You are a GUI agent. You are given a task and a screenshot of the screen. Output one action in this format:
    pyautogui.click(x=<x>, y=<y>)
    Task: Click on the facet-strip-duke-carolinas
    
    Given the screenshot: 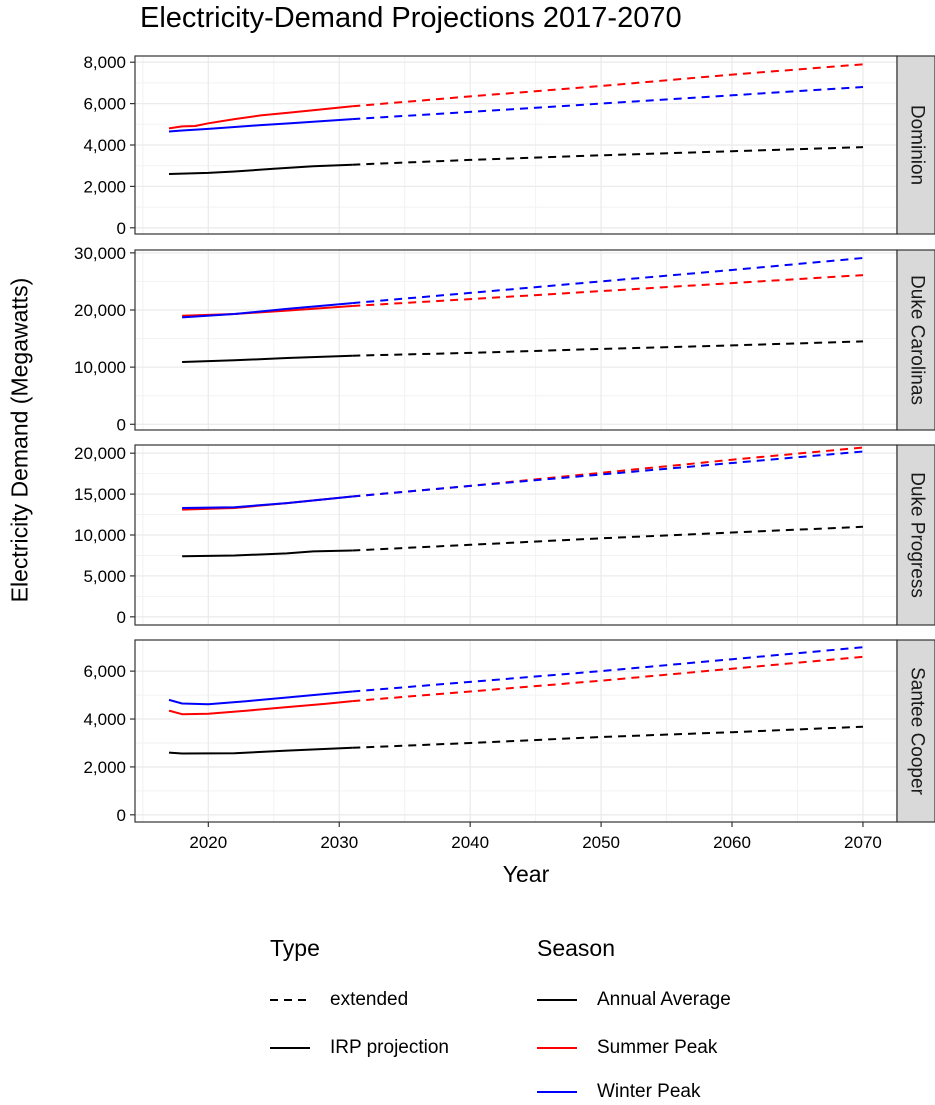 What is the action you would take?
    pyautogui.click(x=915, y=340)
    